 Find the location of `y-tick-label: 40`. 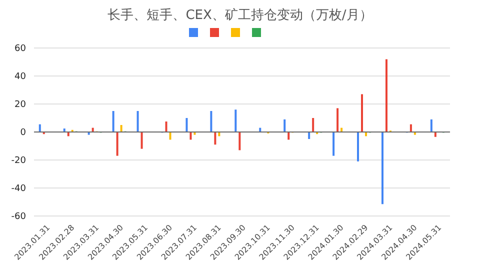

y-tick-label: 40 is located at coordinates (20, 77).